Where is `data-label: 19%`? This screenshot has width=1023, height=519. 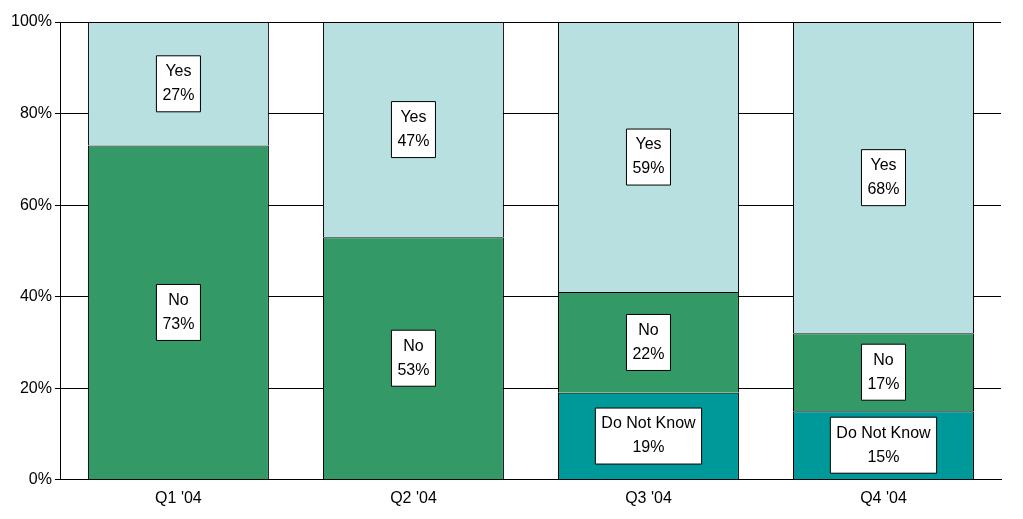 data-label: 19% is located at coordinates (648, 447).